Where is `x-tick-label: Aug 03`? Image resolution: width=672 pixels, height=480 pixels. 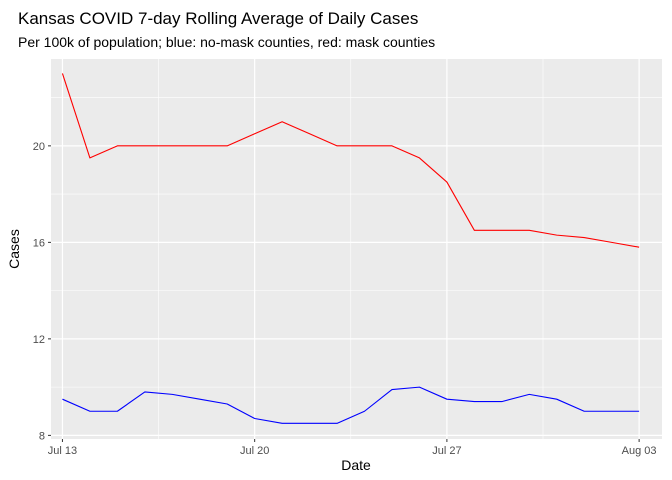 x-tick-label: Aug 03 is located at coordinates (639, 451).